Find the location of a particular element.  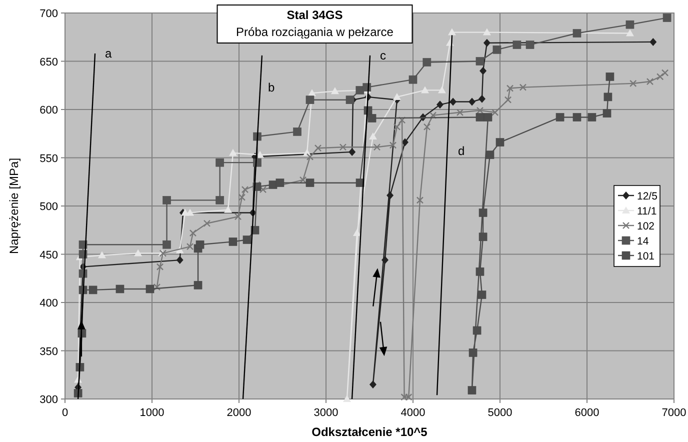

x-tick-label: 5000 is located at coordinates (500, 413).